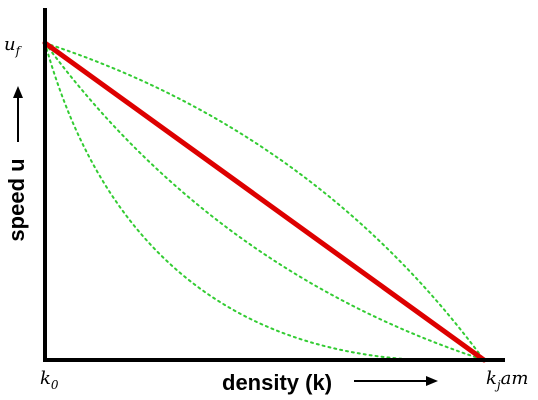 This screenshot has height=400, width=538. Describe the element at coordinates (432, 381) in the screenshot. I see `x-axis-arrow-head` at that location.